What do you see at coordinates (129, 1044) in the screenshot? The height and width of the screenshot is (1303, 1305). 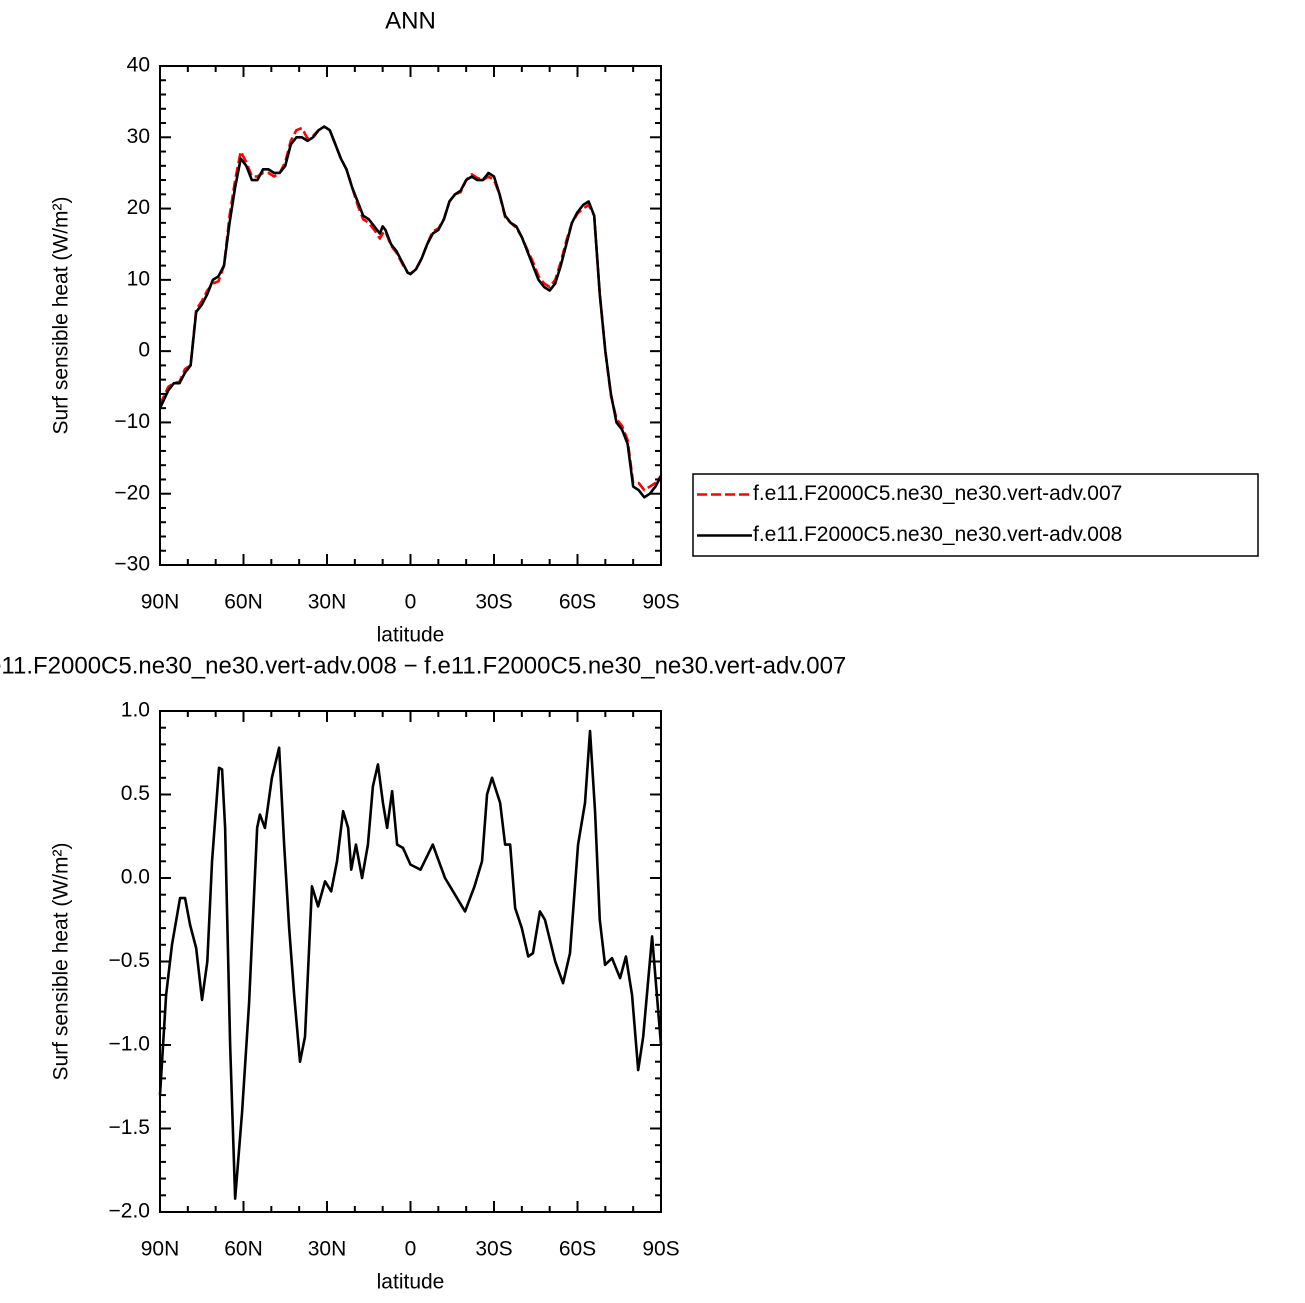 I see `y-tick-label: −1.0` at bounding box center [129, 1044].